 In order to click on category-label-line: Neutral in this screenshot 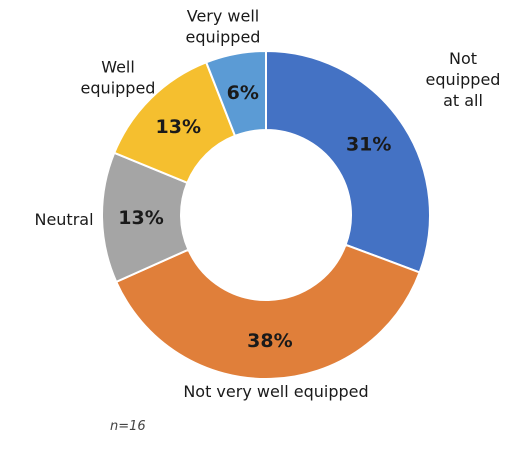, I will do `click(63, 219)`.